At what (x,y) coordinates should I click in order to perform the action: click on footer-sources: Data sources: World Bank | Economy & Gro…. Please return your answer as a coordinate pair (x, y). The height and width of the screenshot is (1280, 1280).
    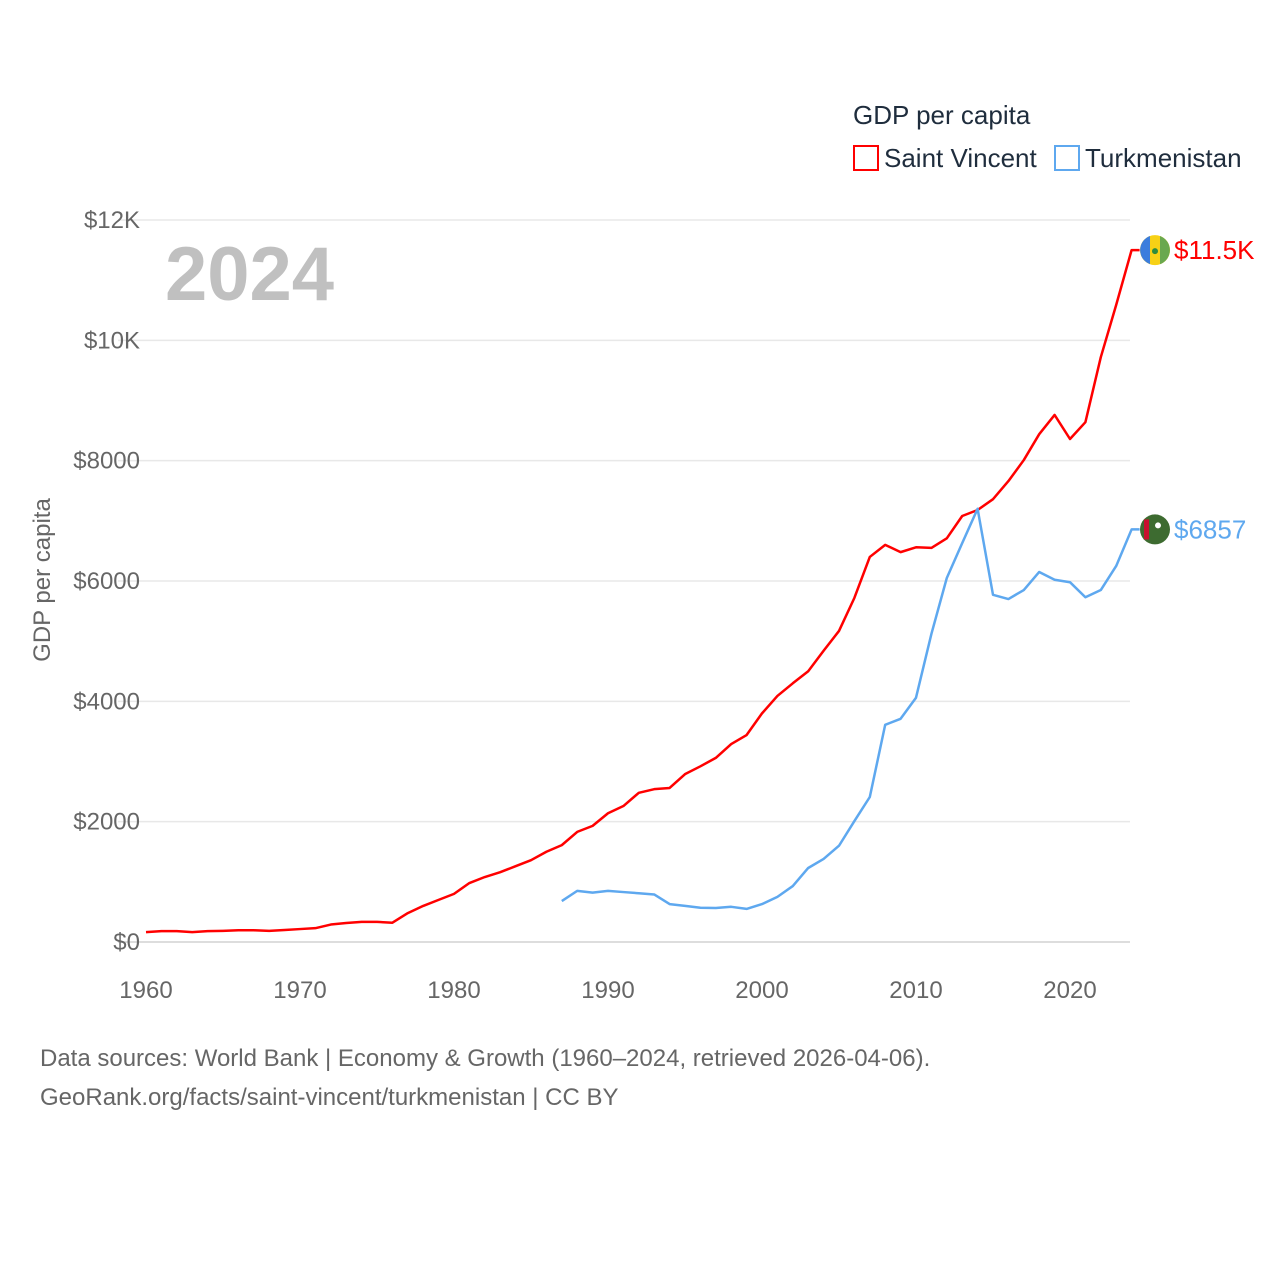
    Looking at the image, I should click on (485, 1058).